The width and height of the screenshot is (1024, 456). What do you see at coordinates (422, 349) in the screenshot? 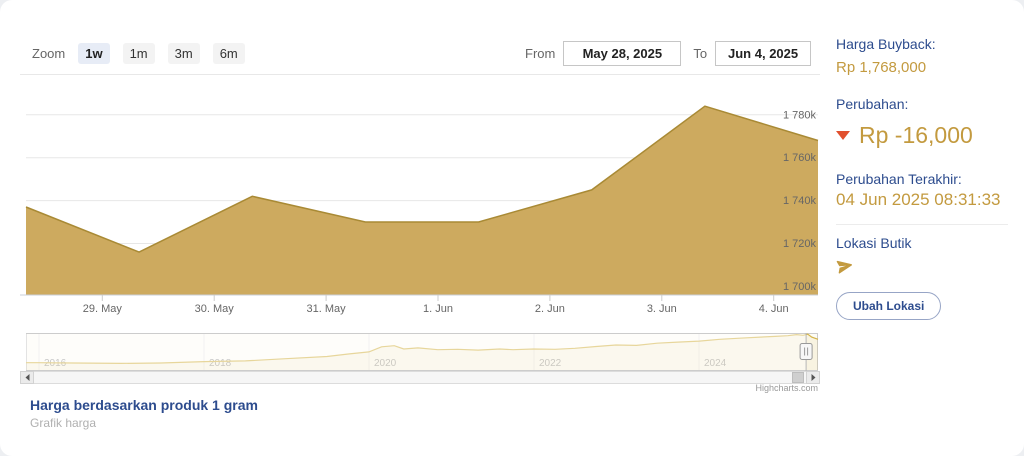
I see `navigator-series-line` at bounding box center [422, 349].